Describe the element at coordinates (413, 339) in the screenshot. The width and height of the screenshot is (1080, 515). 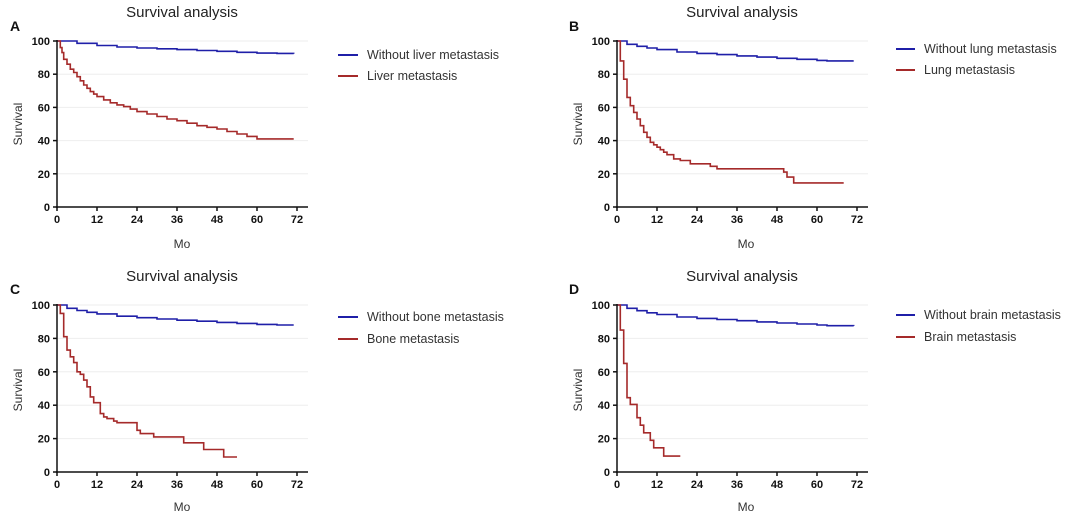
I see `legend-label-bone: Bone metastasis` at that location.